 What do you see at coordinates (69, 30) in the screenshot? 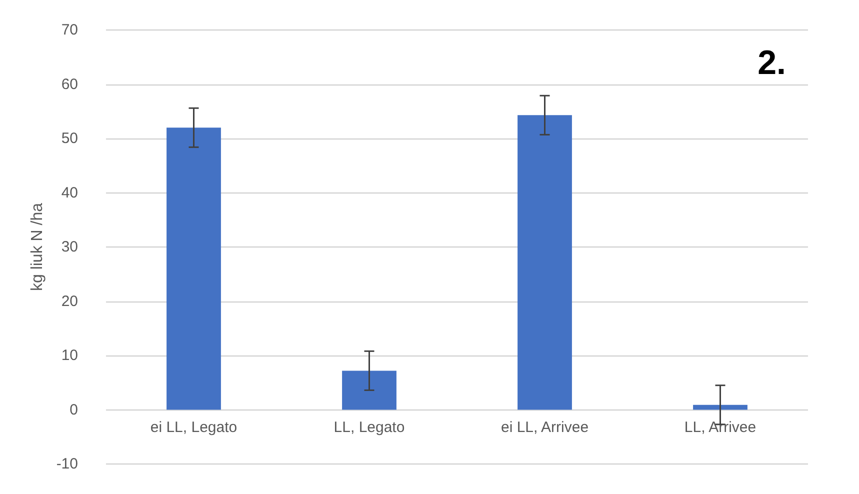
I see `y-tick-label: 70` at bounding box center [69, 30].